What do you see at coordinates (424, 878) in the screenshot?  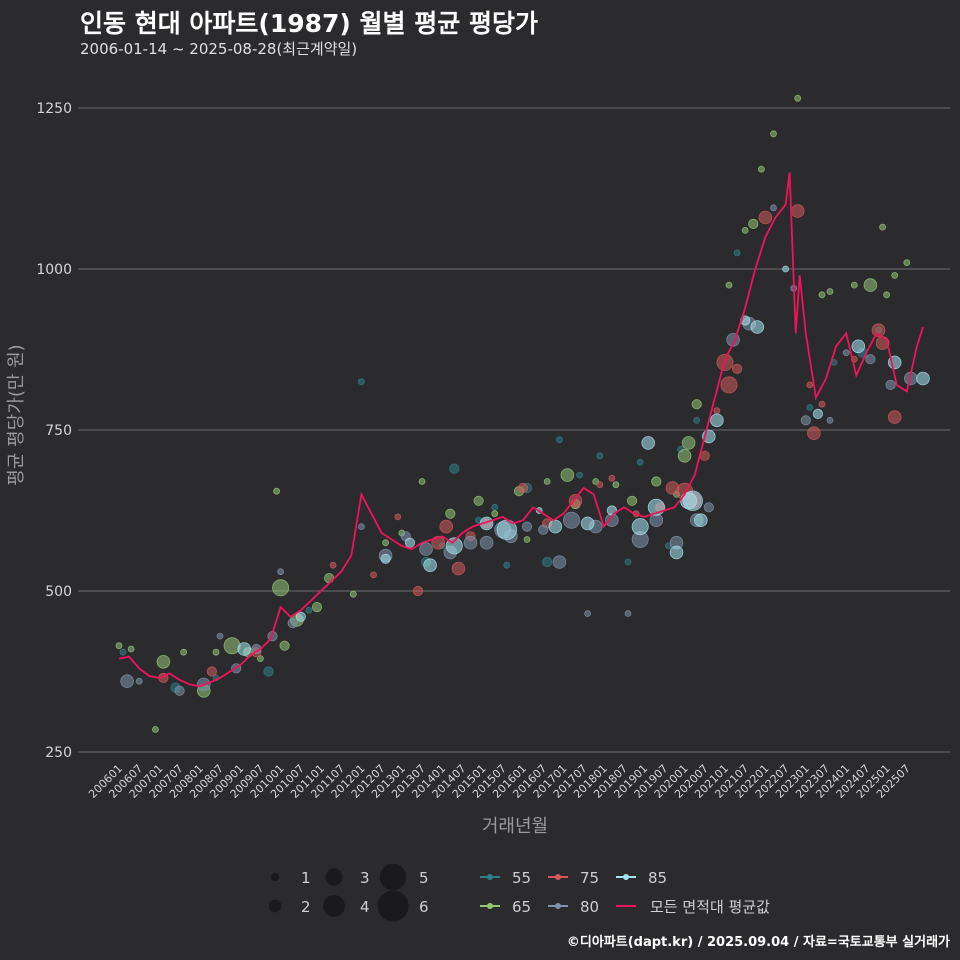 I see `size-legend-label: 5` at bounding box center [424, 878].